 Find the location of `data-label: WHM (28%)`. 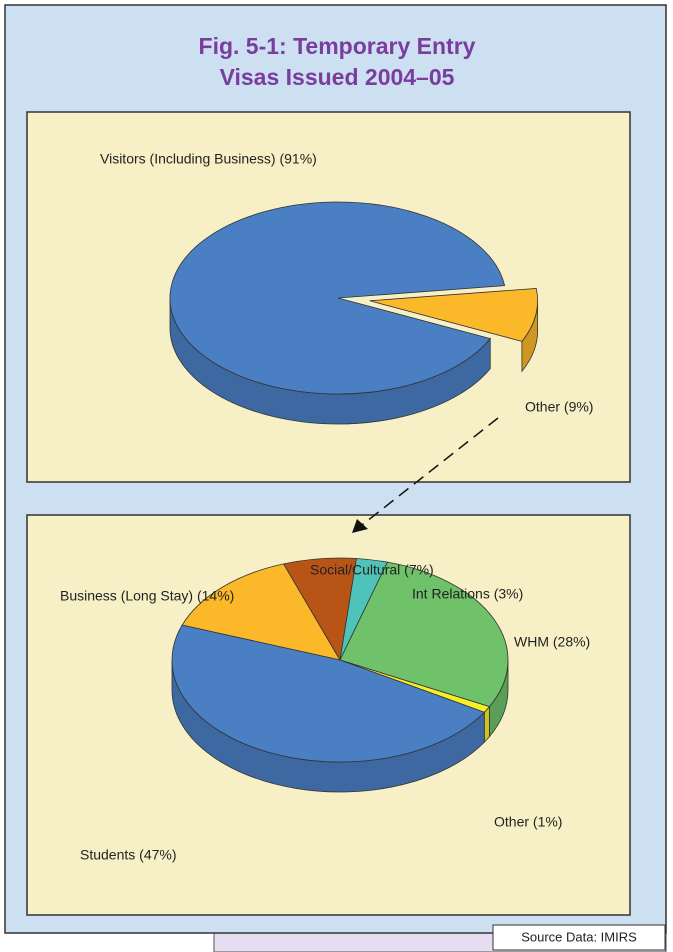

data-label: WHM (28%) is located at coordinates (552, 642).